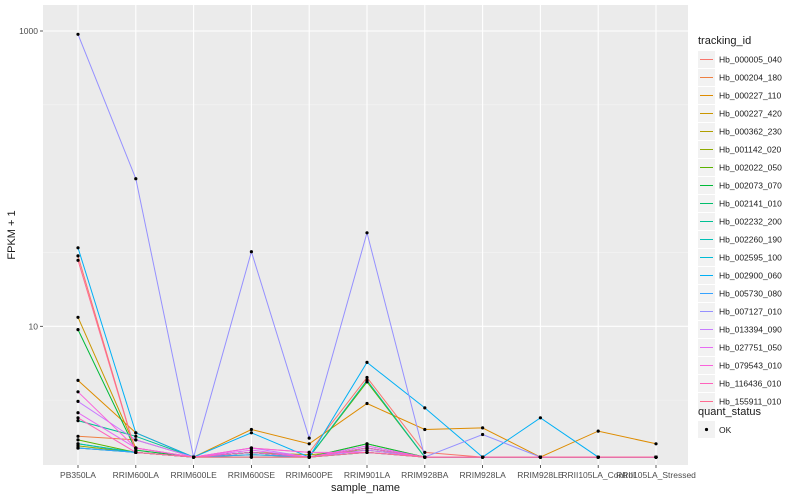 The height and width of the screenshot is (500, 800). I want to click on legend-label: Hb_116436_010, so click(750, 384).